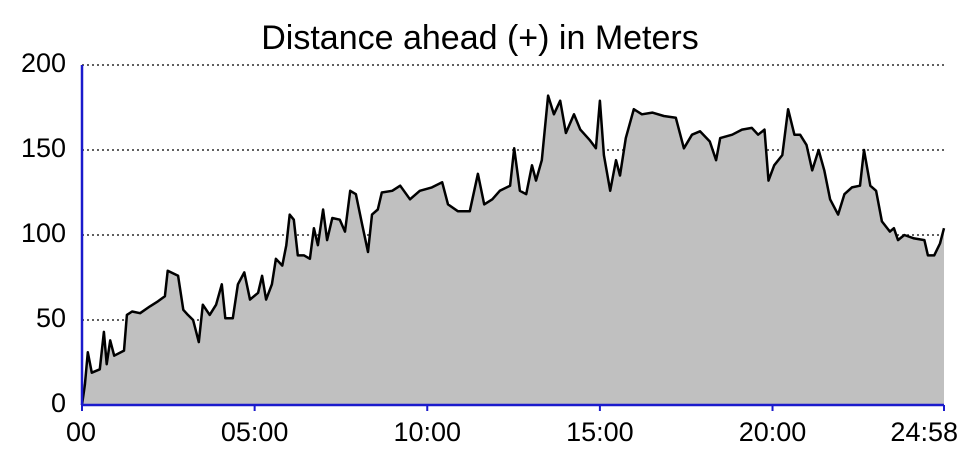 This screenshot has height=450, width=960. What do you see at coordinates (81, 432) in the screenshot?
I see `x-tick-label: 00` at bounding box center [81, 432].